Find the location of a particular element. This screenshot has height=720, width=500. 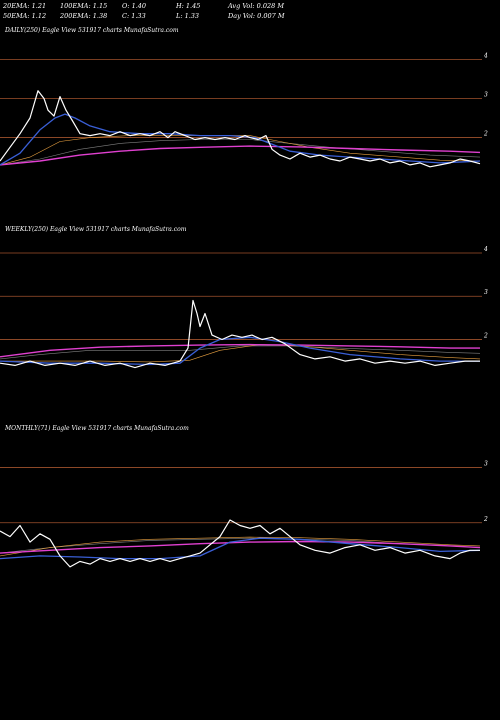

low-readout: L: 1.33 is located at coordinates (188, 16).